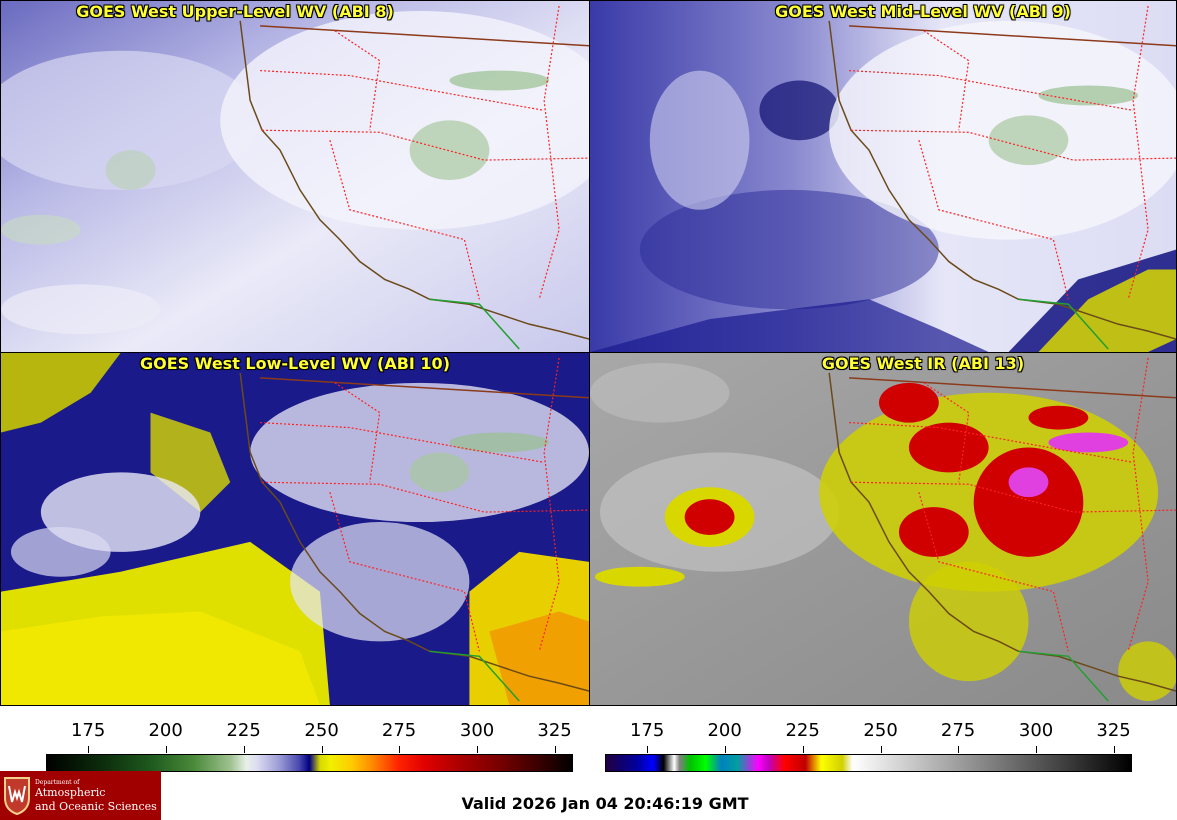  Describe the element at coordinates (235, 11) in the screenshot. I see `panel-title: GOES West Upper-Level WV (ABI 8)` at that location.